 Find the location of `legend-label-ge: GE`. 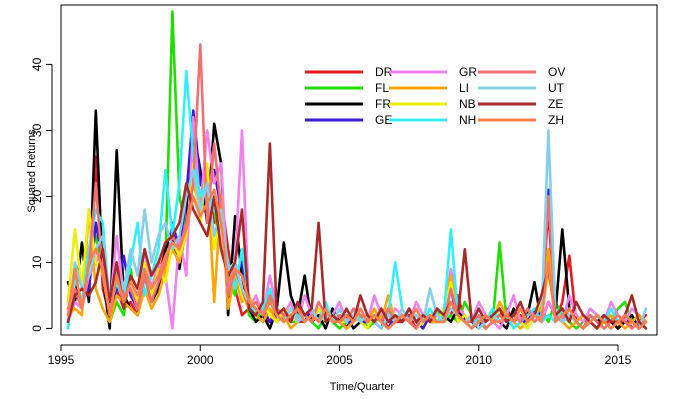

legend-label-ge: GE is located at coordinates (383, 120).